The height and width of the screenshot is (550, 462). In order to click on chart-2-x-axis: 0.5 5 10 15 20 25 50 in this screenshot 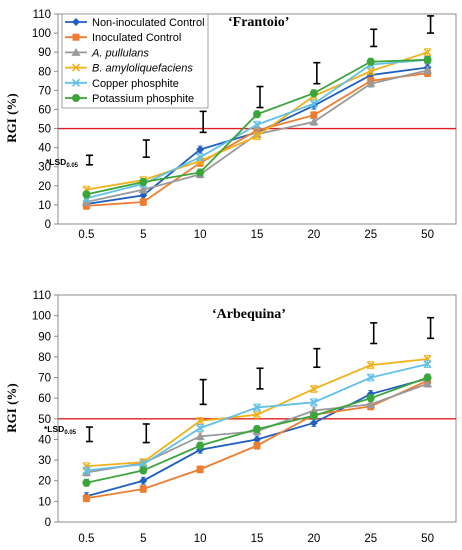, I will do `click(256, 539)`.